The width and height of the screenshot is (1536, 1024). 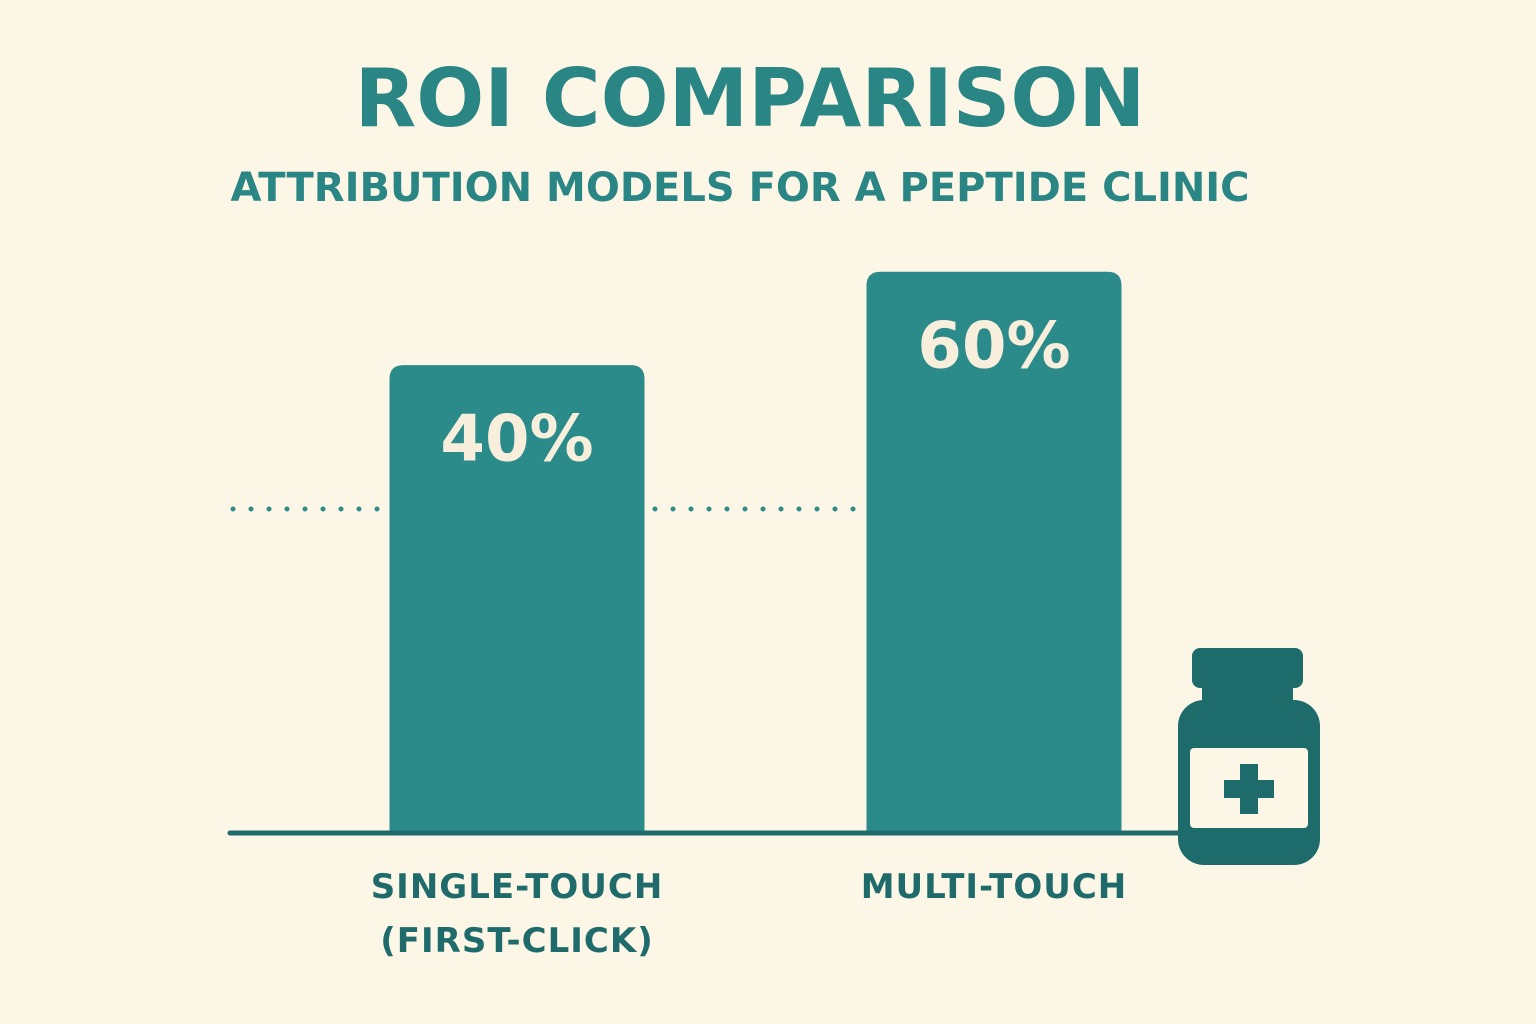 I want to click on category-label: SINGLE-TOUCH (FIRST-CLICK), so click(x=517, y=914).